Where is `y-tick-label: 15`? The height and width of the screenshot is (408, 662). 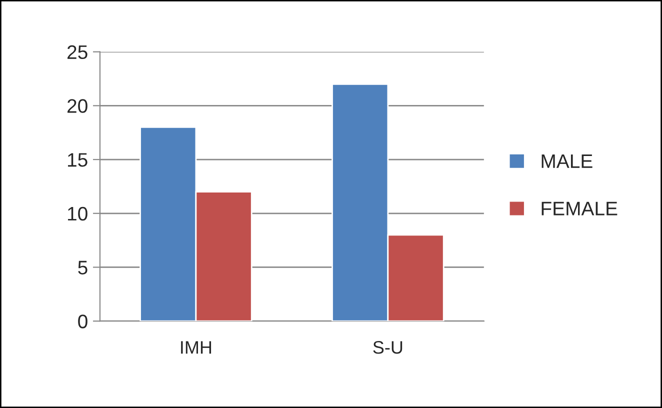
y-tick-label: 15 is located at coordinates (78, 160).